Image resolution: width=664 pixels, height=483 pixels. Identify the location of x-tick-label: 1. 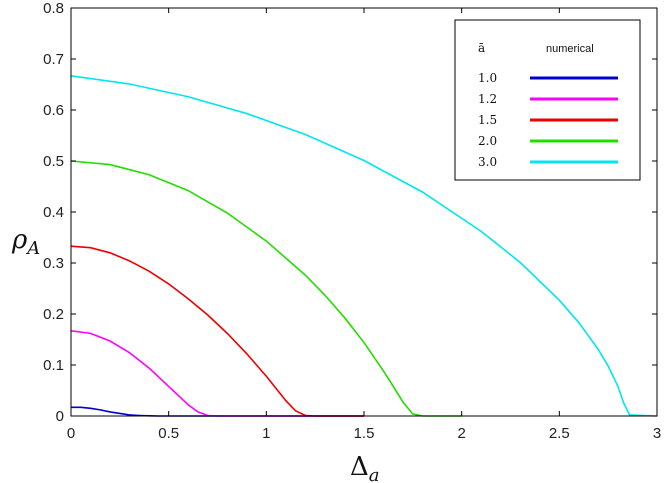
(266, 433).